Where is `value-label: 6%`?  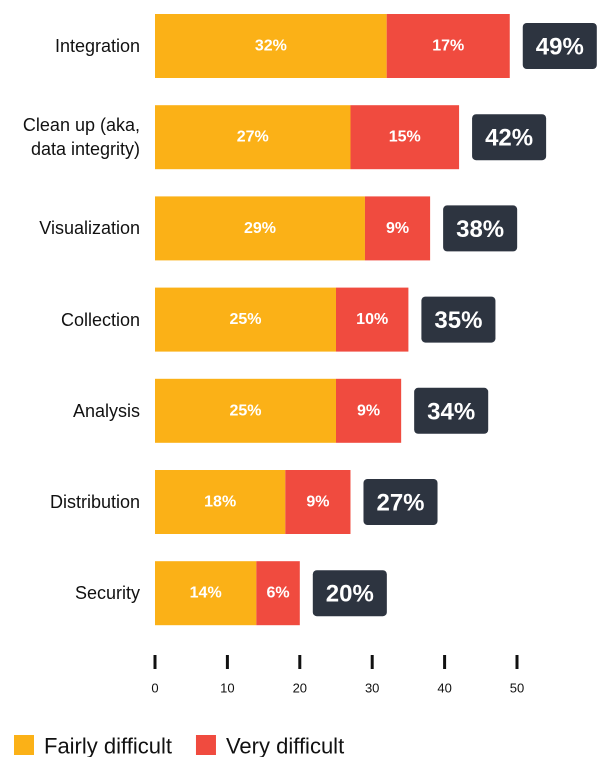 value-label: 6% is located at coordinates (278, 593).